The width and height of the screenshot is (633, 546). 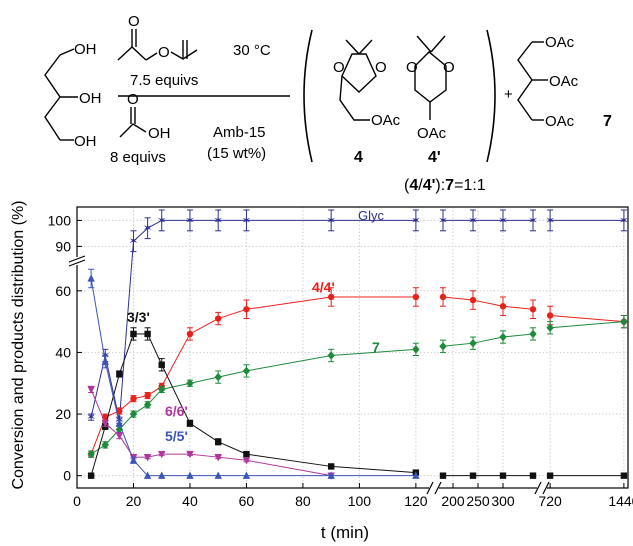 What do you see at coordinates (63, 291) in the screenshot?
I see `y-tick-label: 60` at bounding box center [63, 291].